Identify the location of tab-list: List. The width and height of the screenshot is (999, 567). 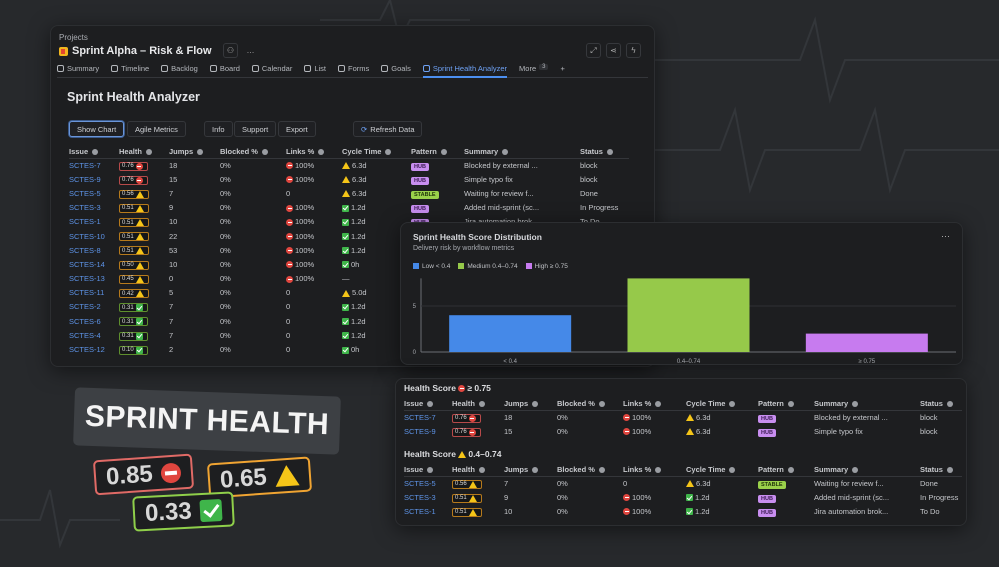
(315, 71).